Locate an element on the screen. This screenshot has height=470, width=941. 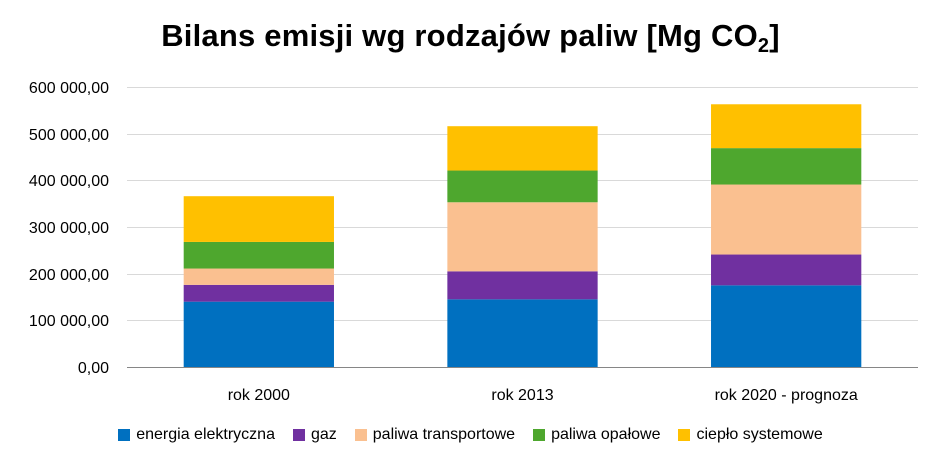
legend-item: ciepło systemowe is located at coordinates (750, 435).